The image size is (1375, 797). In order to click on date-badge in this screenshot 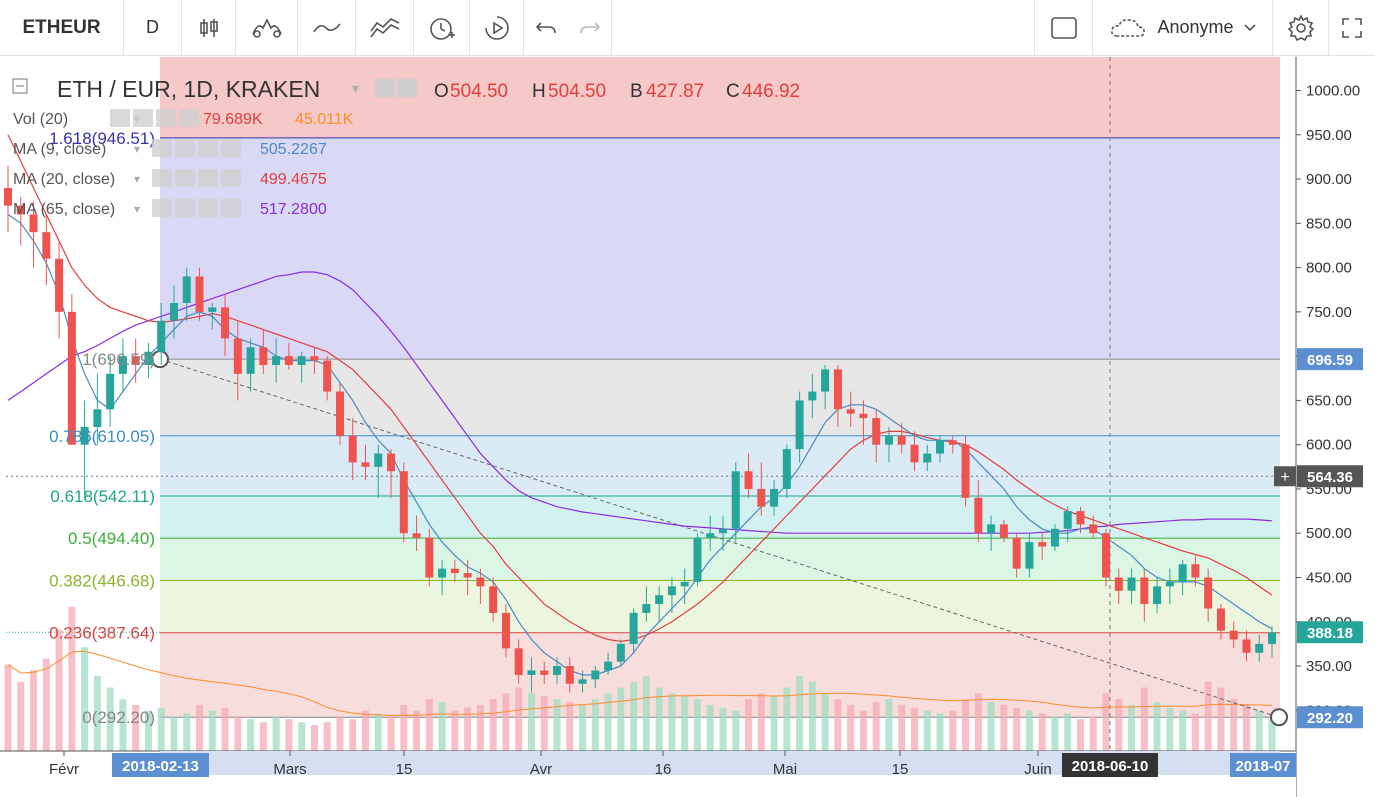, I will do `click(160, 765)`.